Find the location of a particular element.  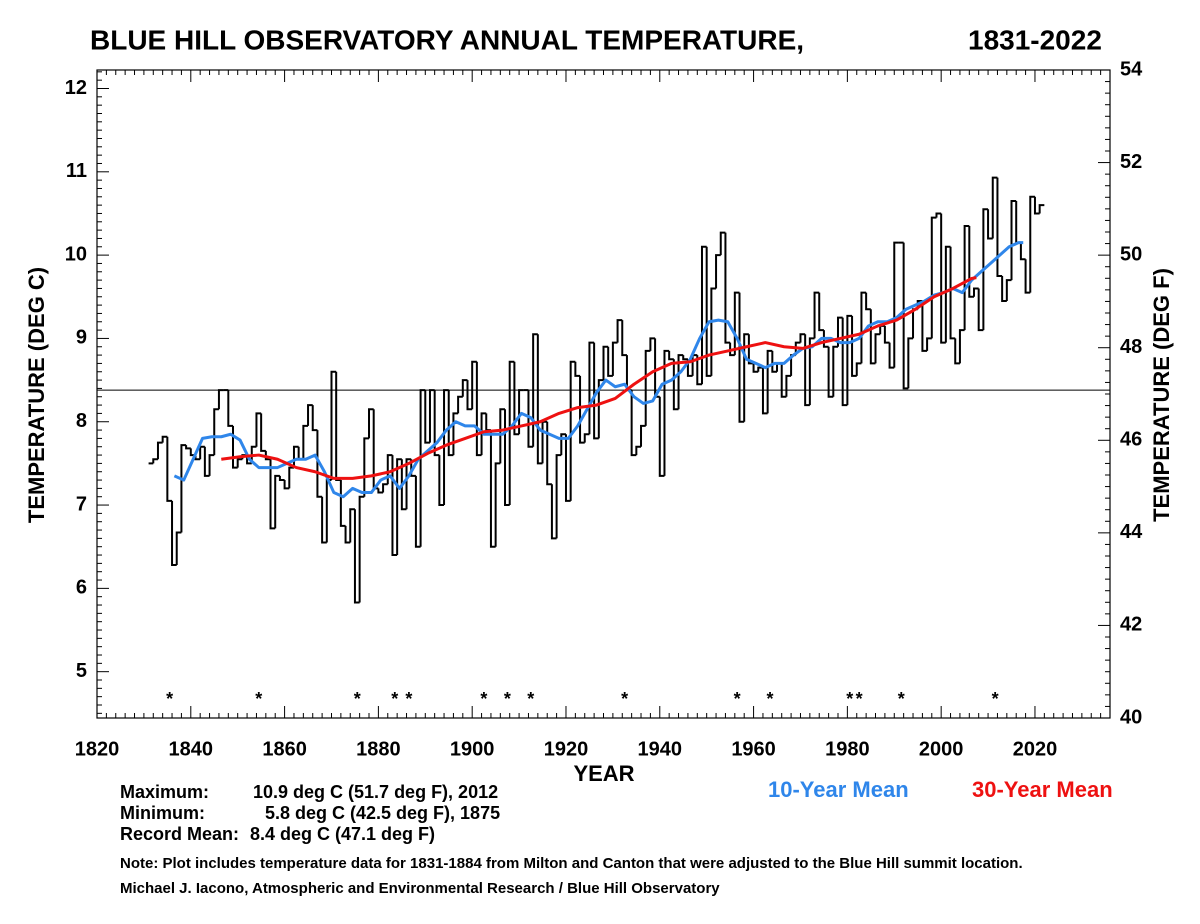

y2-tick-label: 42 is located at coordinates (1131, 625).